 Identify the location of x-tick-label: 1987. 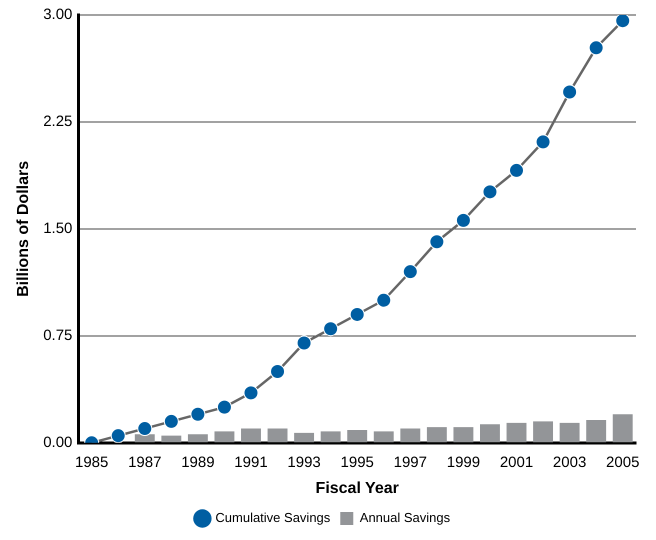
(145, 462).